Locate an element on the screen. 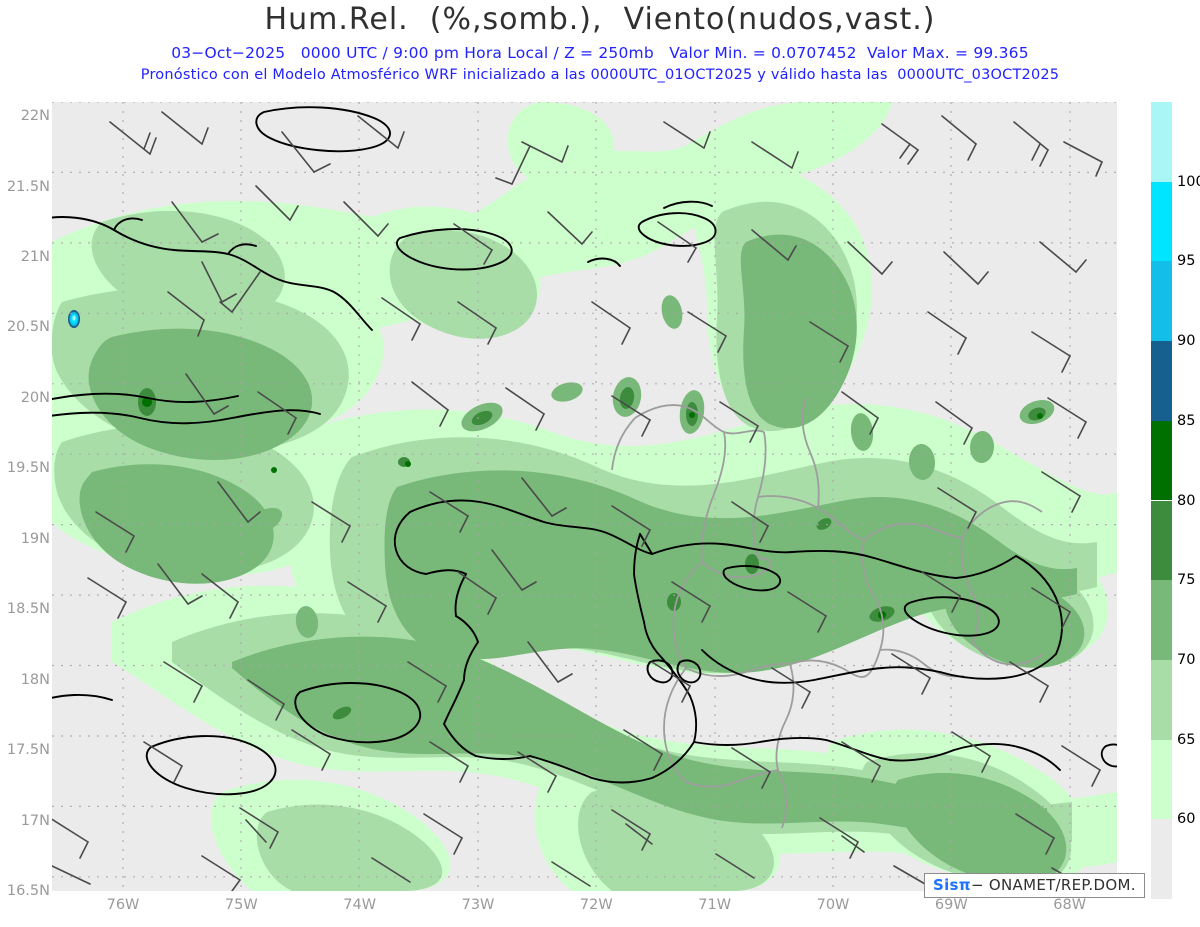 The image size is (1200, 927). logo-agency-text: − ONAMET/REP.DOM. is located at coordinates (1053, 885).